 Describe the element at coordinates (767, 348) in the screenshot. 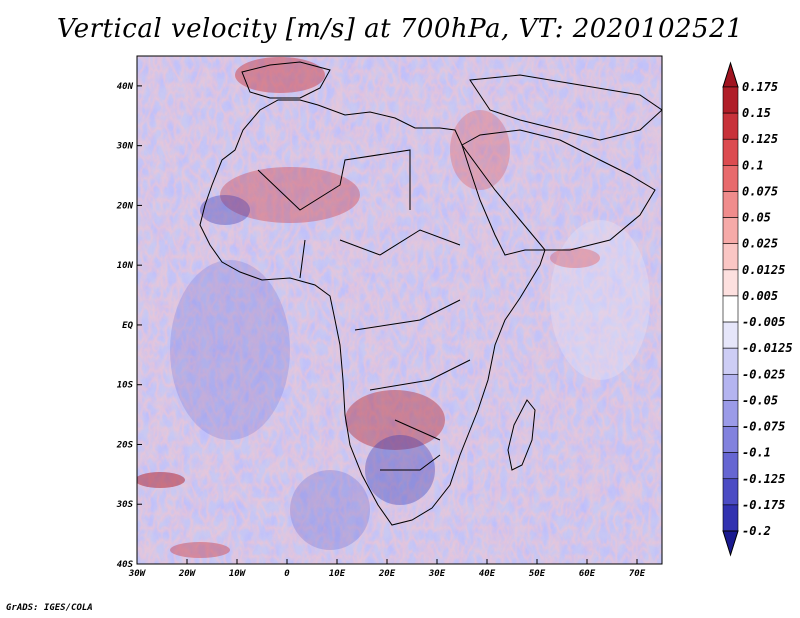

I see `colorbar-label: -0.0125` at that location.